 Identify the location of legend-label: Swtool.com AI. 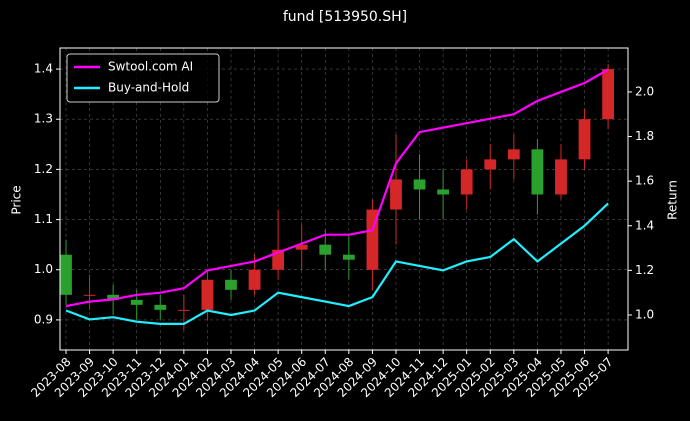
(150, 67).